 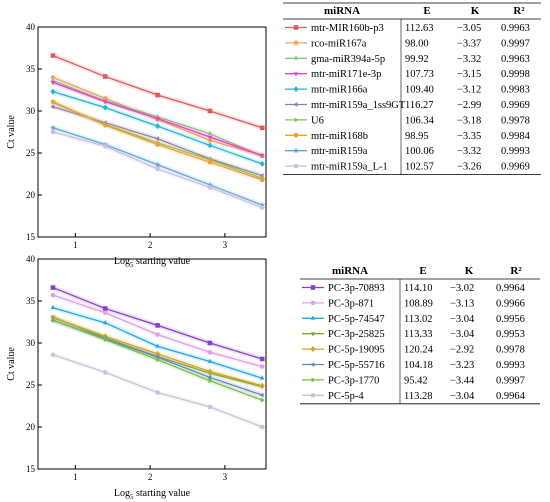 What do you see at coordinates (356, 288) in the screenshot?
I see `legend-label: PC-3p-70893` at bounding box center [356, 288].